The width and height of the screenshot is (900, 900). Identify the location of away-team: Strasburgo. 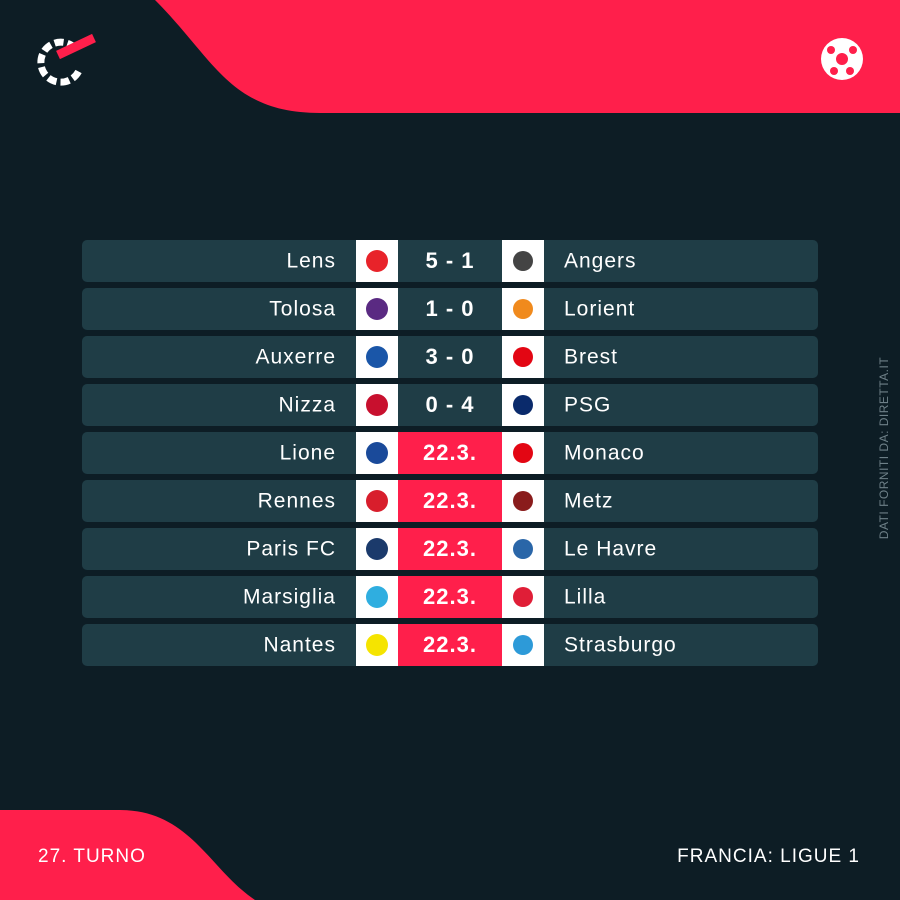
(620, 645).